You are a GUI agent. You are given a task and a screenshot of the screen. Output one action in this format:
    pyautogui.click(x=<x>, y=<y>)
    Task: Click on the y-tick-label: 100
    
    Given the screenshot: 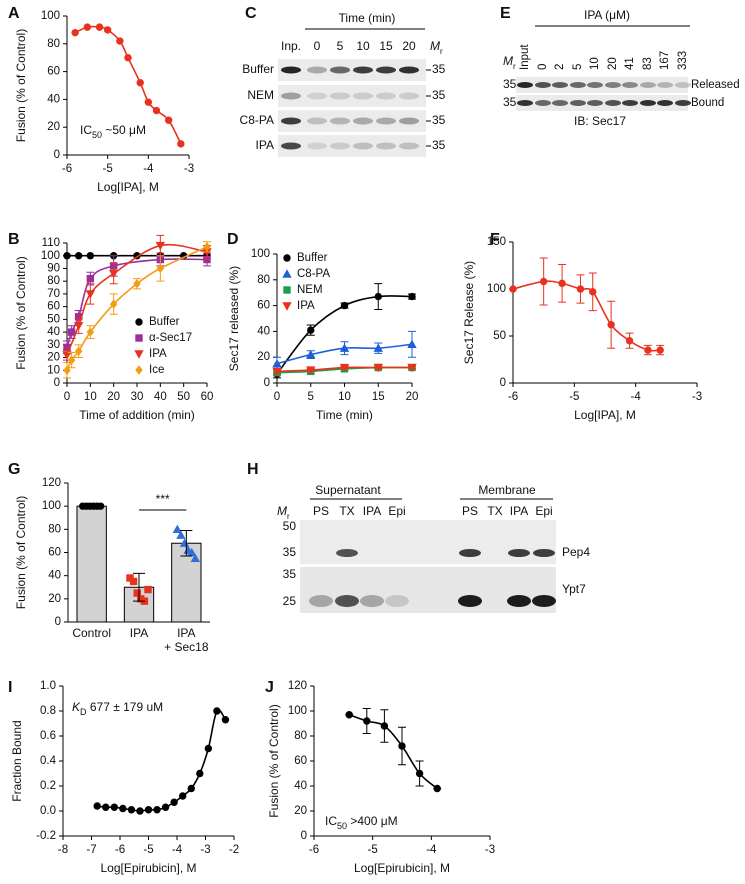 What is the action you would take?
    pyautogui.click(x=297, y=711)
    